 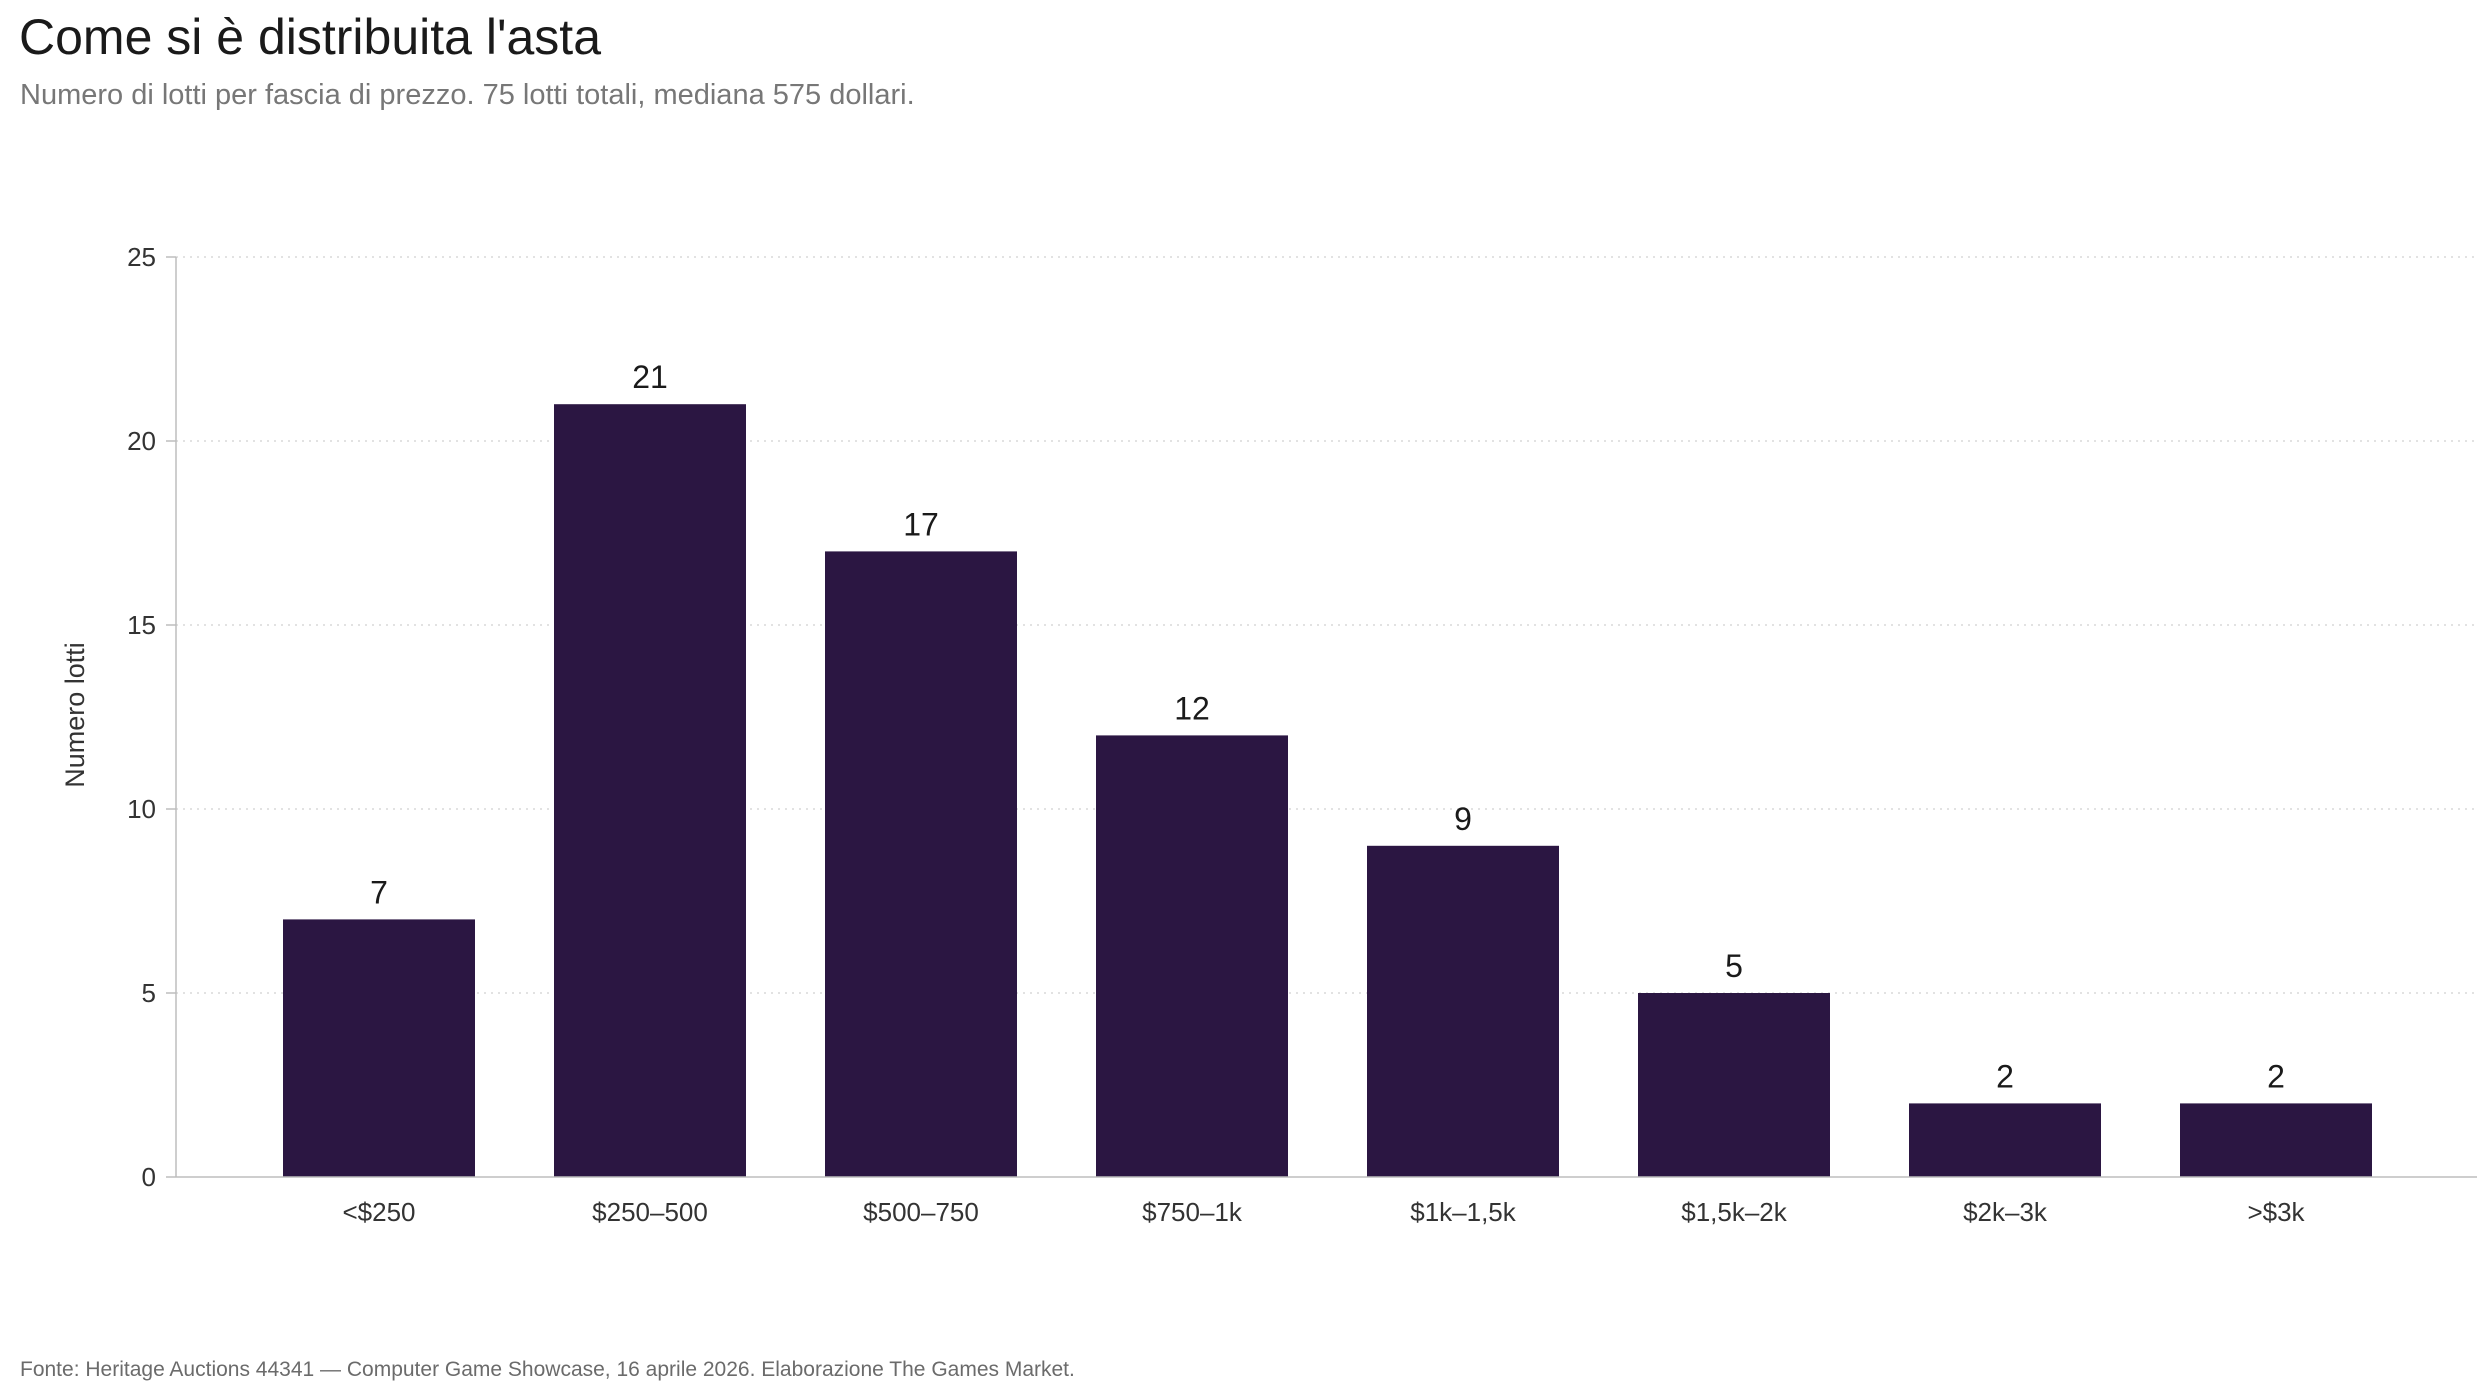 I want to click on y-tick-label: 20, so click(x=141, y=441).